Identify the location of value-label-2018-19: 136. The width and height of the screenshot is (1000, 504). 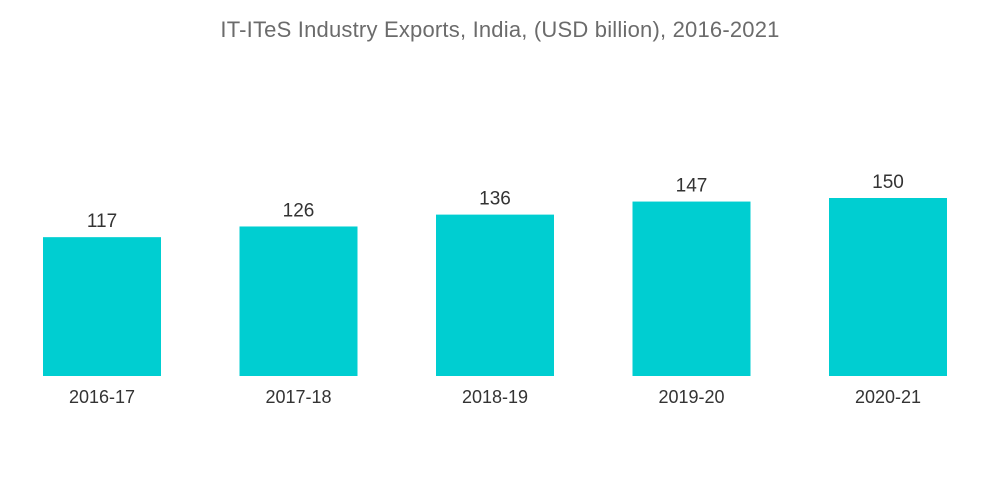
(495, 199).